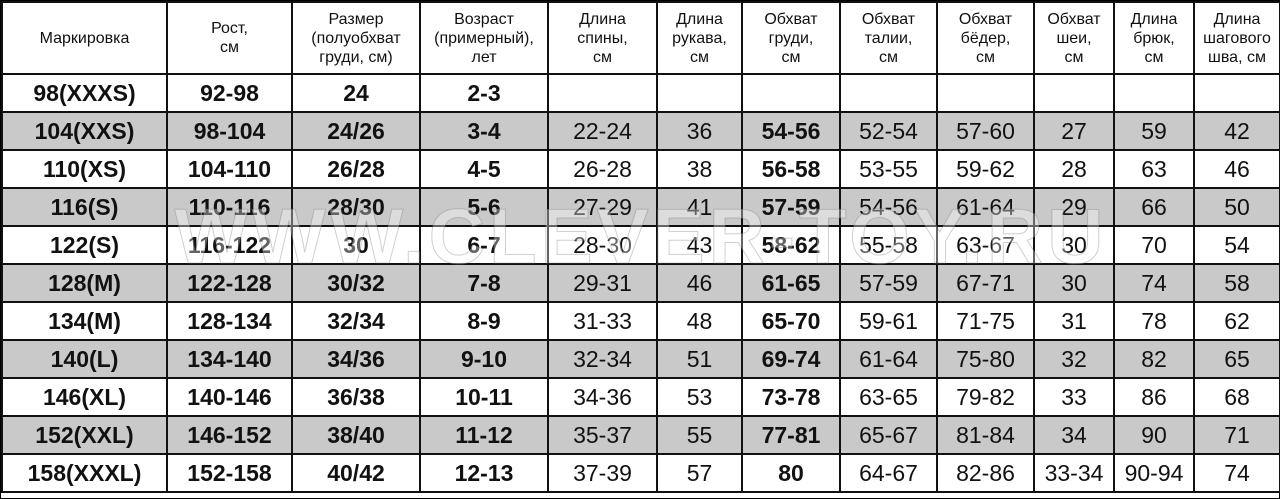  Describe the element at coordinates (84, 473) in the screenshot. I see `table-cell: 158(XXXL)` at that location.